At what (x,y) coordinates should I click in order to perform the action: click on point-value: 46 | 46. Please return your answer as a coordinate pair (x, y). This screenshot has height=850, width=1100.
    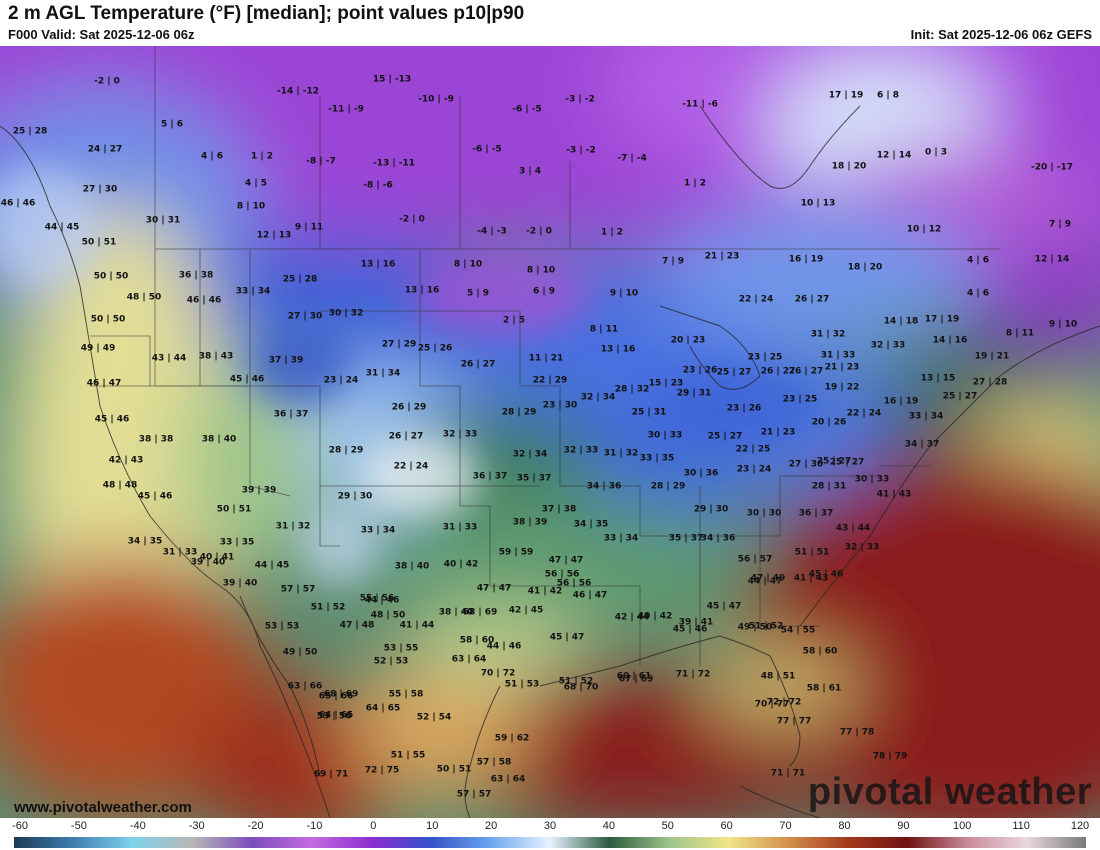
    Looking at the image, I should click on (18, 203).